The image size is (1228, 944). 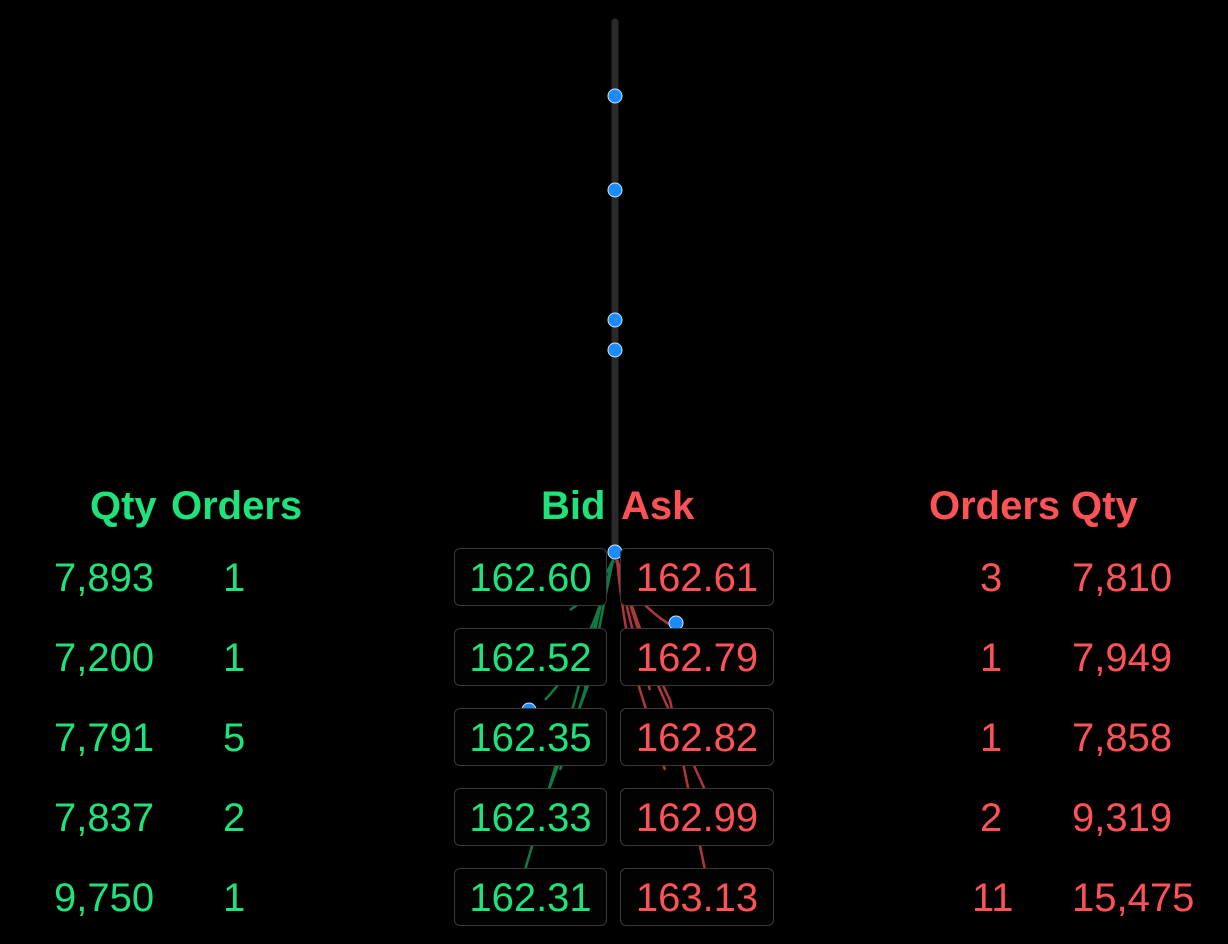 I want to click on ask-qty-header: Qty, so click(x=1104, y=506).